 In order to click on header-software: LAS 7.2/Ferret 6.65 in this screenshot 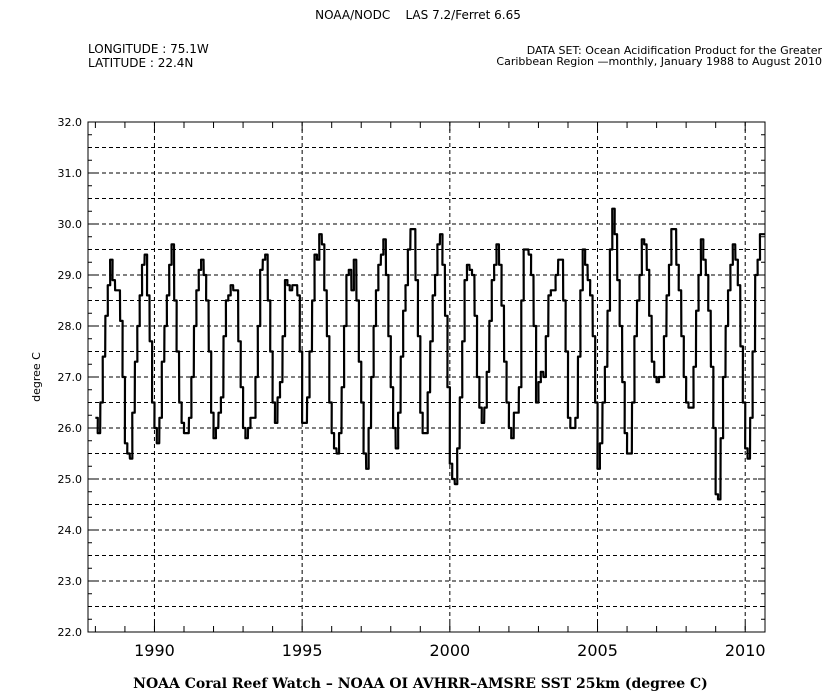, I will do `click(463, 15)`.